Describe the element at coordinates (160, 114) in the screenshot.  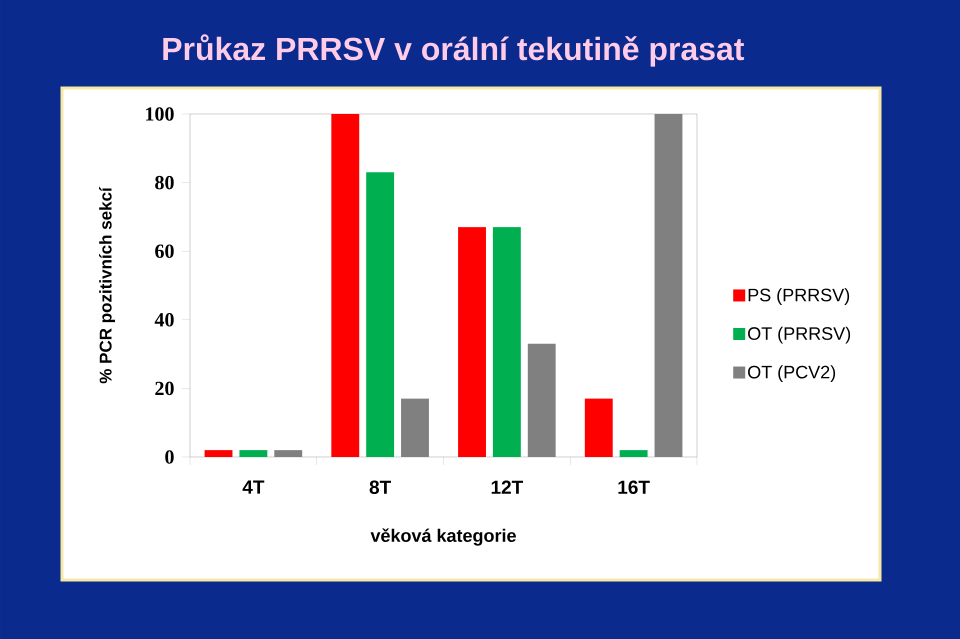
I see `y-tick-label: 100` at that location.